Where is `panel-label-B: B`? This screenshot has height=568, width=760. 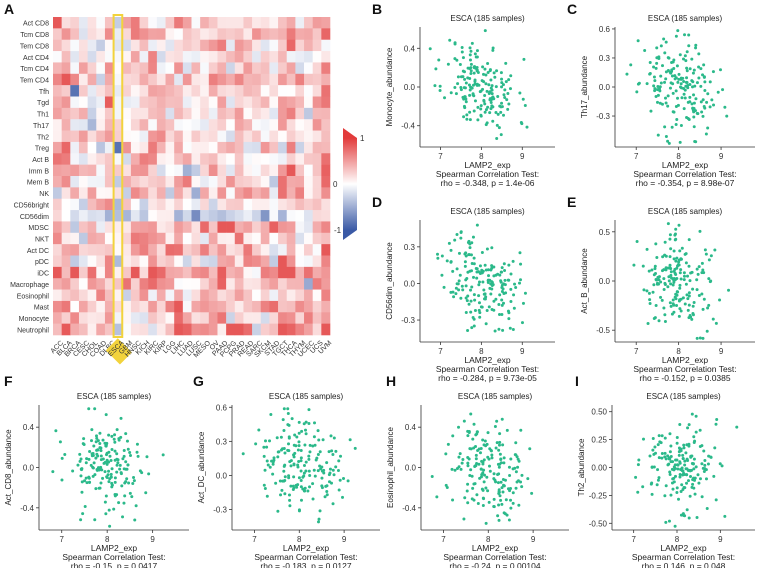
panel-label-B: B is located at coordinates (377, 9).